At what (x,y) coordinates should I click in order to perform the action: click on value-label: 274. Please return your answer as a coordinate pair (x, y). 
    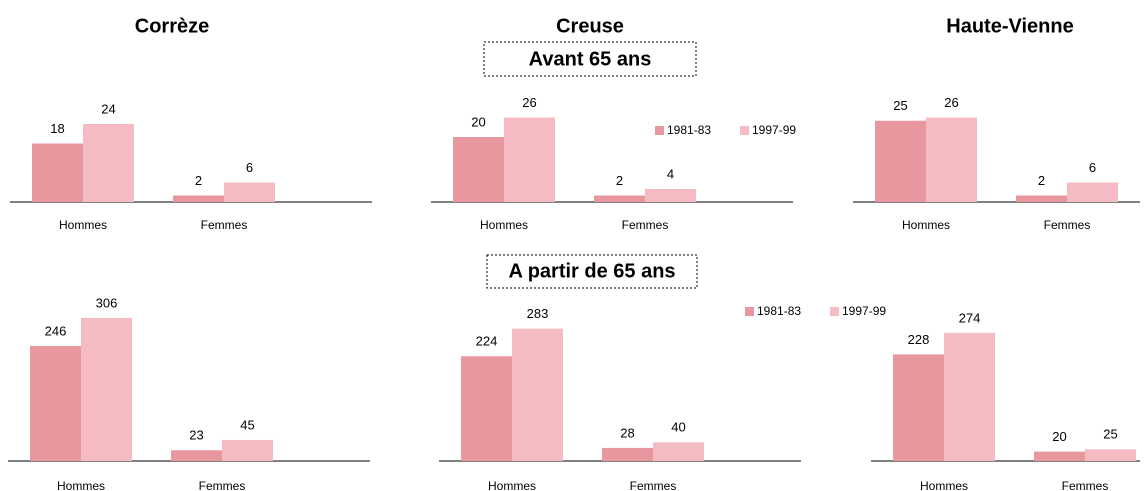
    Looking at the image, I should click on (970, 317).